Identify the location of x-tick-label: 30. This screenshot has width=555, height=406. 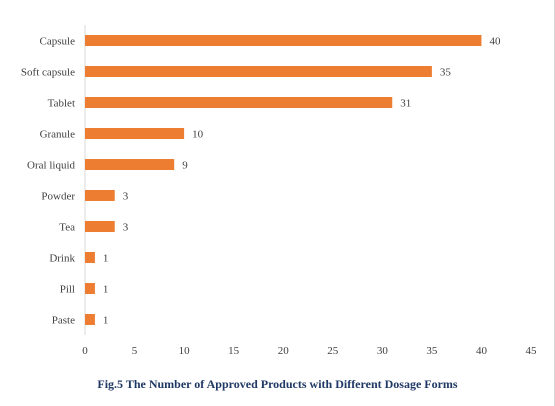
(383, 351).